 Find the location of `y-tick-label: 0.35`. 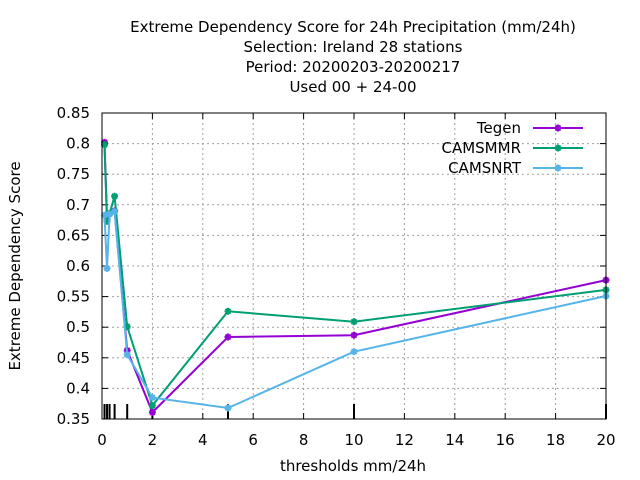

y-tick-label: 0.35 is located at coordinates (73, 419).